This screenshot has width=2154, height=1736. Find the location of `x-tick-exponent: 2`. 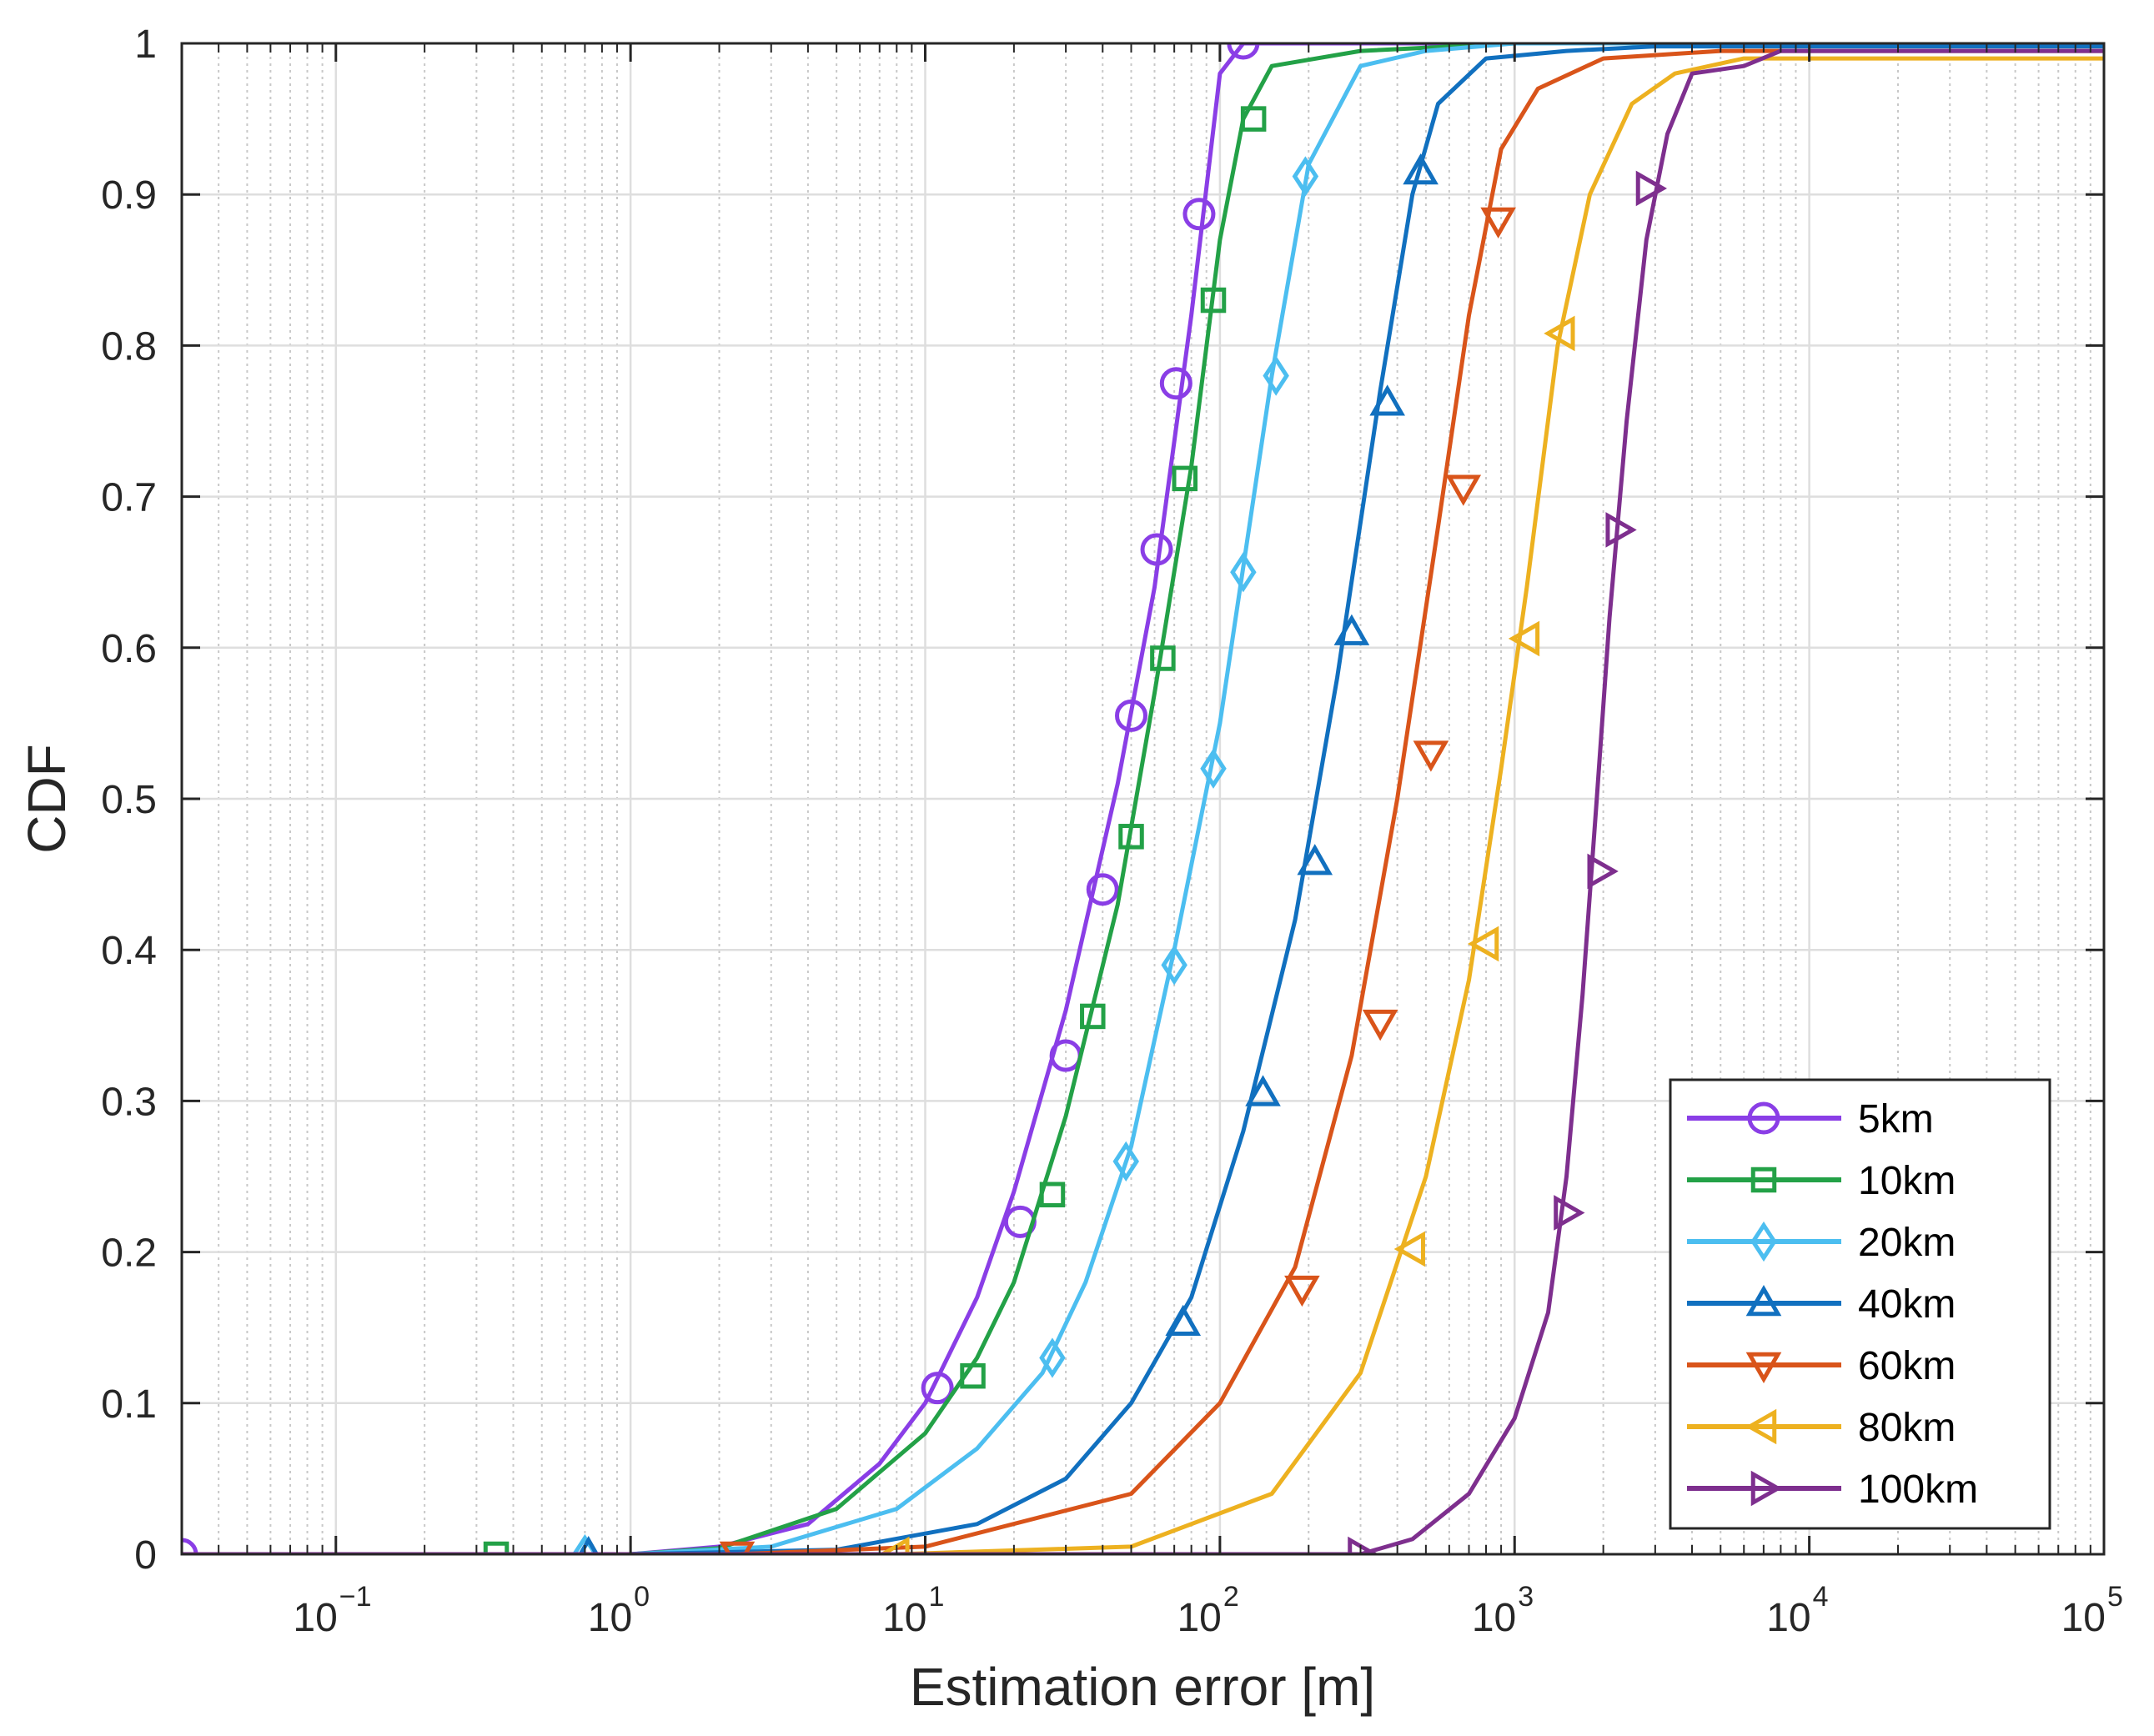

x-tick-exponent: 2 is located at coordinates (1231, 1597).